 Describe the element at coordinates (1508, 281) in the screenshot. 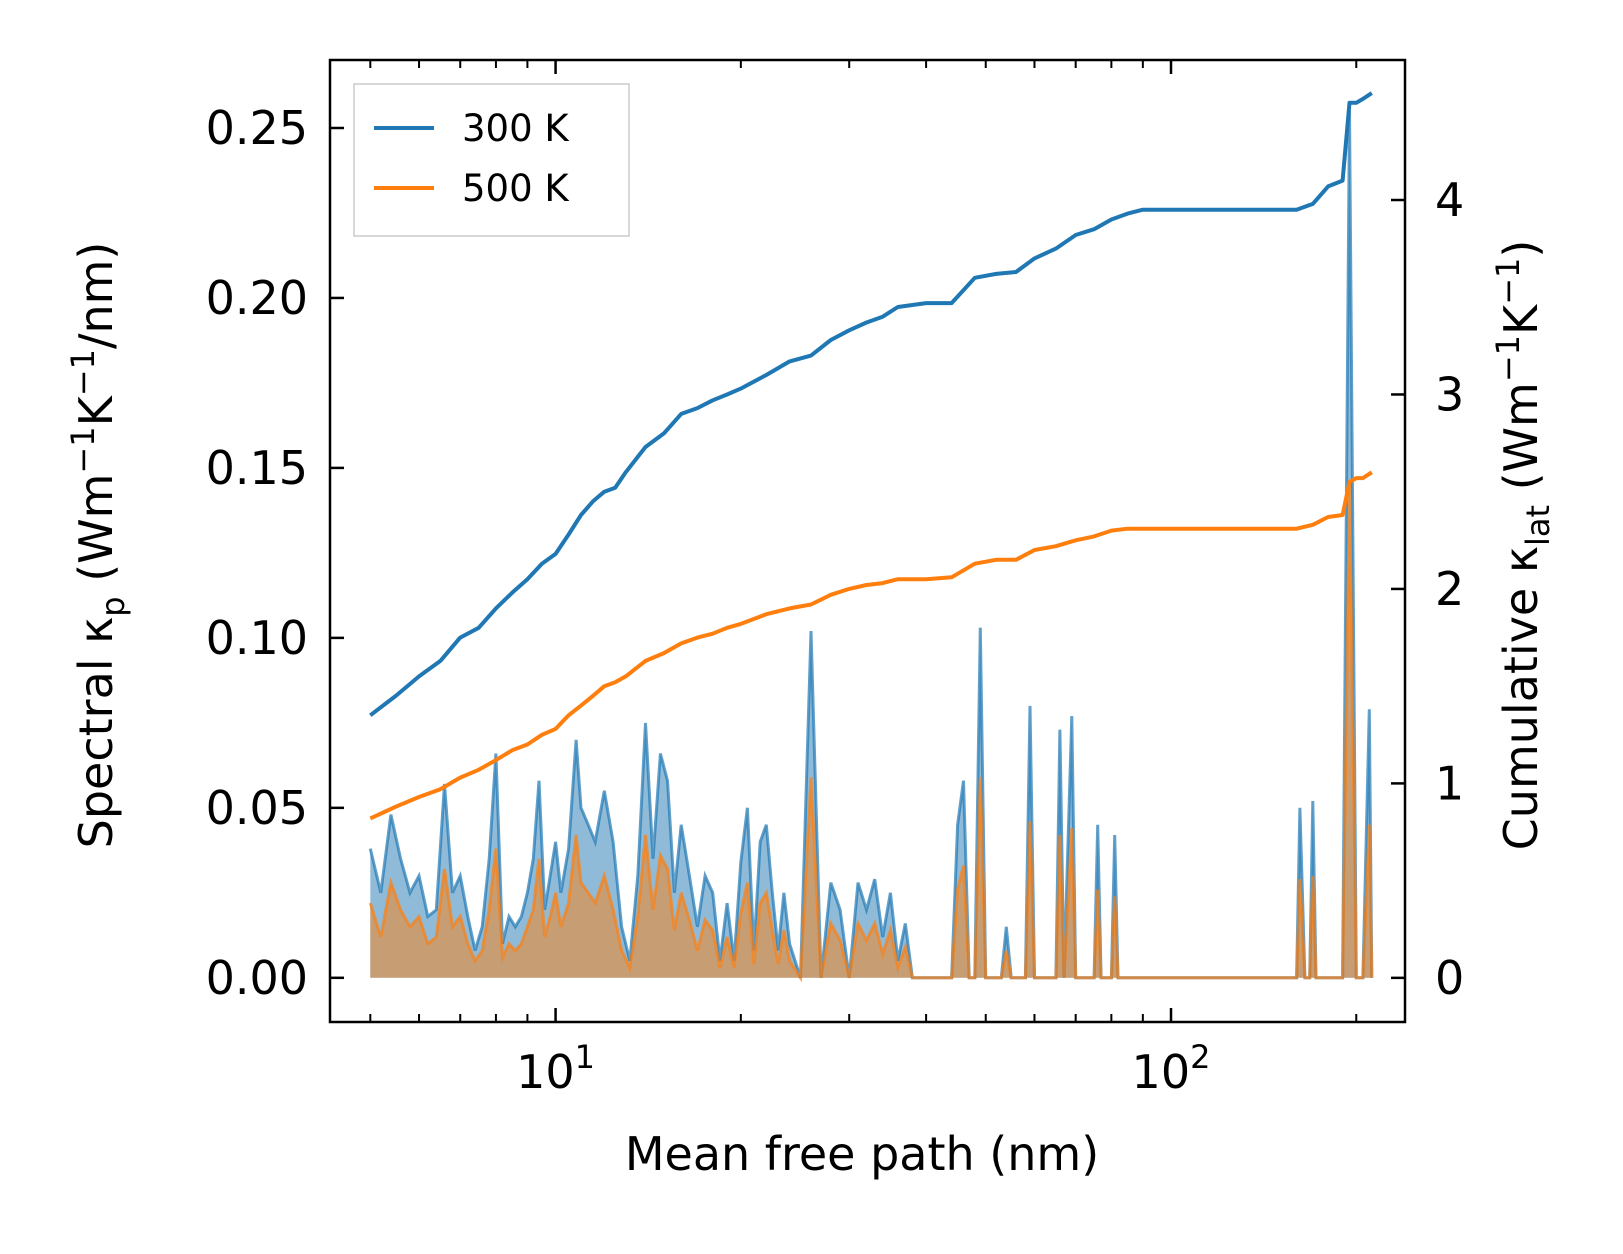

I see `y-right-label-exp2: −1` at that location.